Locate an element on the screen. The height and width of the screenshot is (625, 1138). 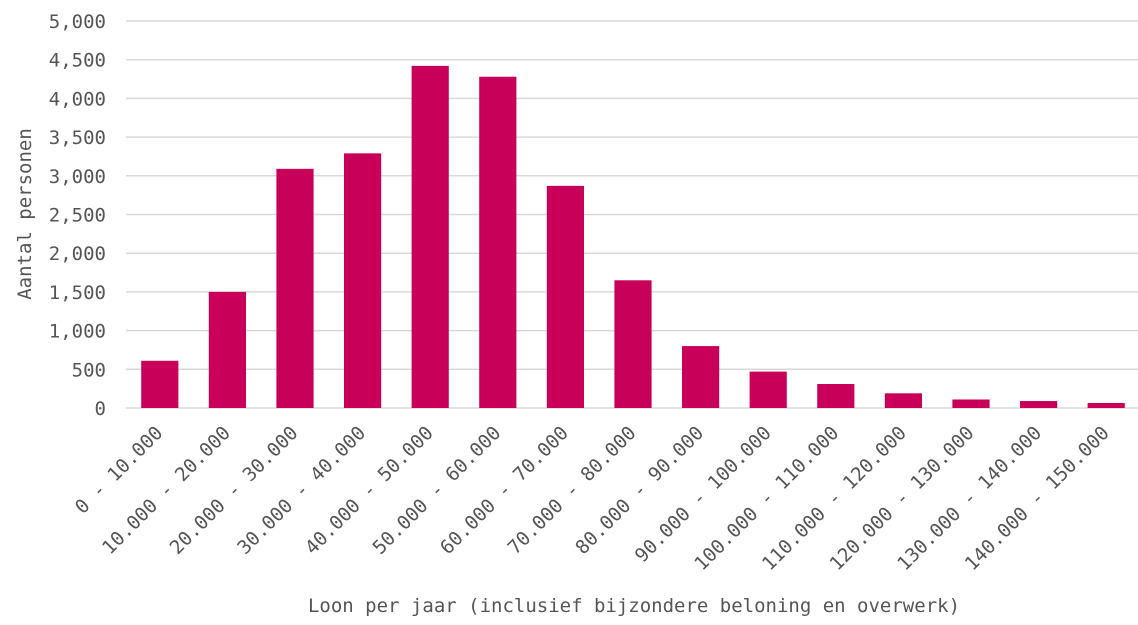
y-tick-label: 1,500 is located at coordinates (77, 293).